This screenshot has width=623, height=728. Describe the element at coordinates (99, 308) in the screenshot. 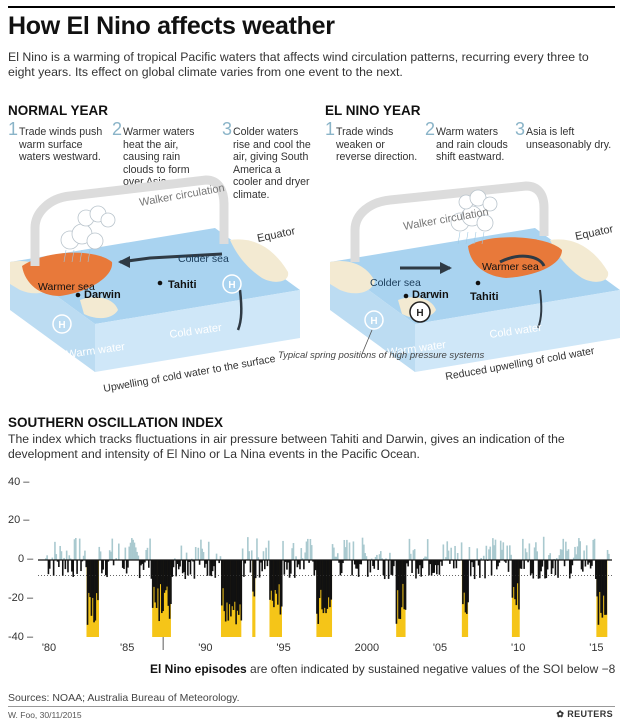

I see `australia-land` at that location.